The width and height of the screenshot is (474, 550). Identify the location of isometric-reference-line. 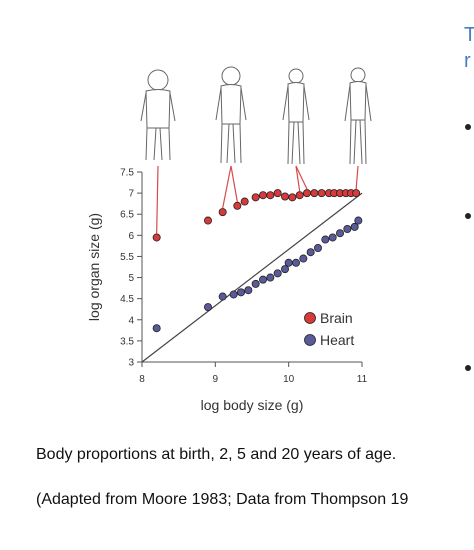
(252, 277).